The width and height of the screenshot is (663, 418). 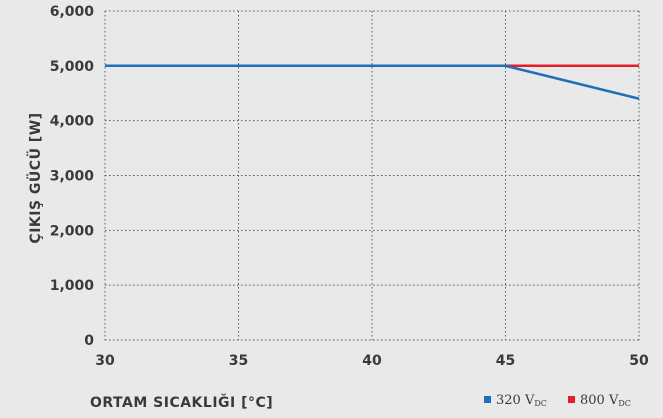 What do you see at coordinates (72, 67) in the screenshot?
I see `y-tick-label: 5,000` at bounding box center [72, 67].